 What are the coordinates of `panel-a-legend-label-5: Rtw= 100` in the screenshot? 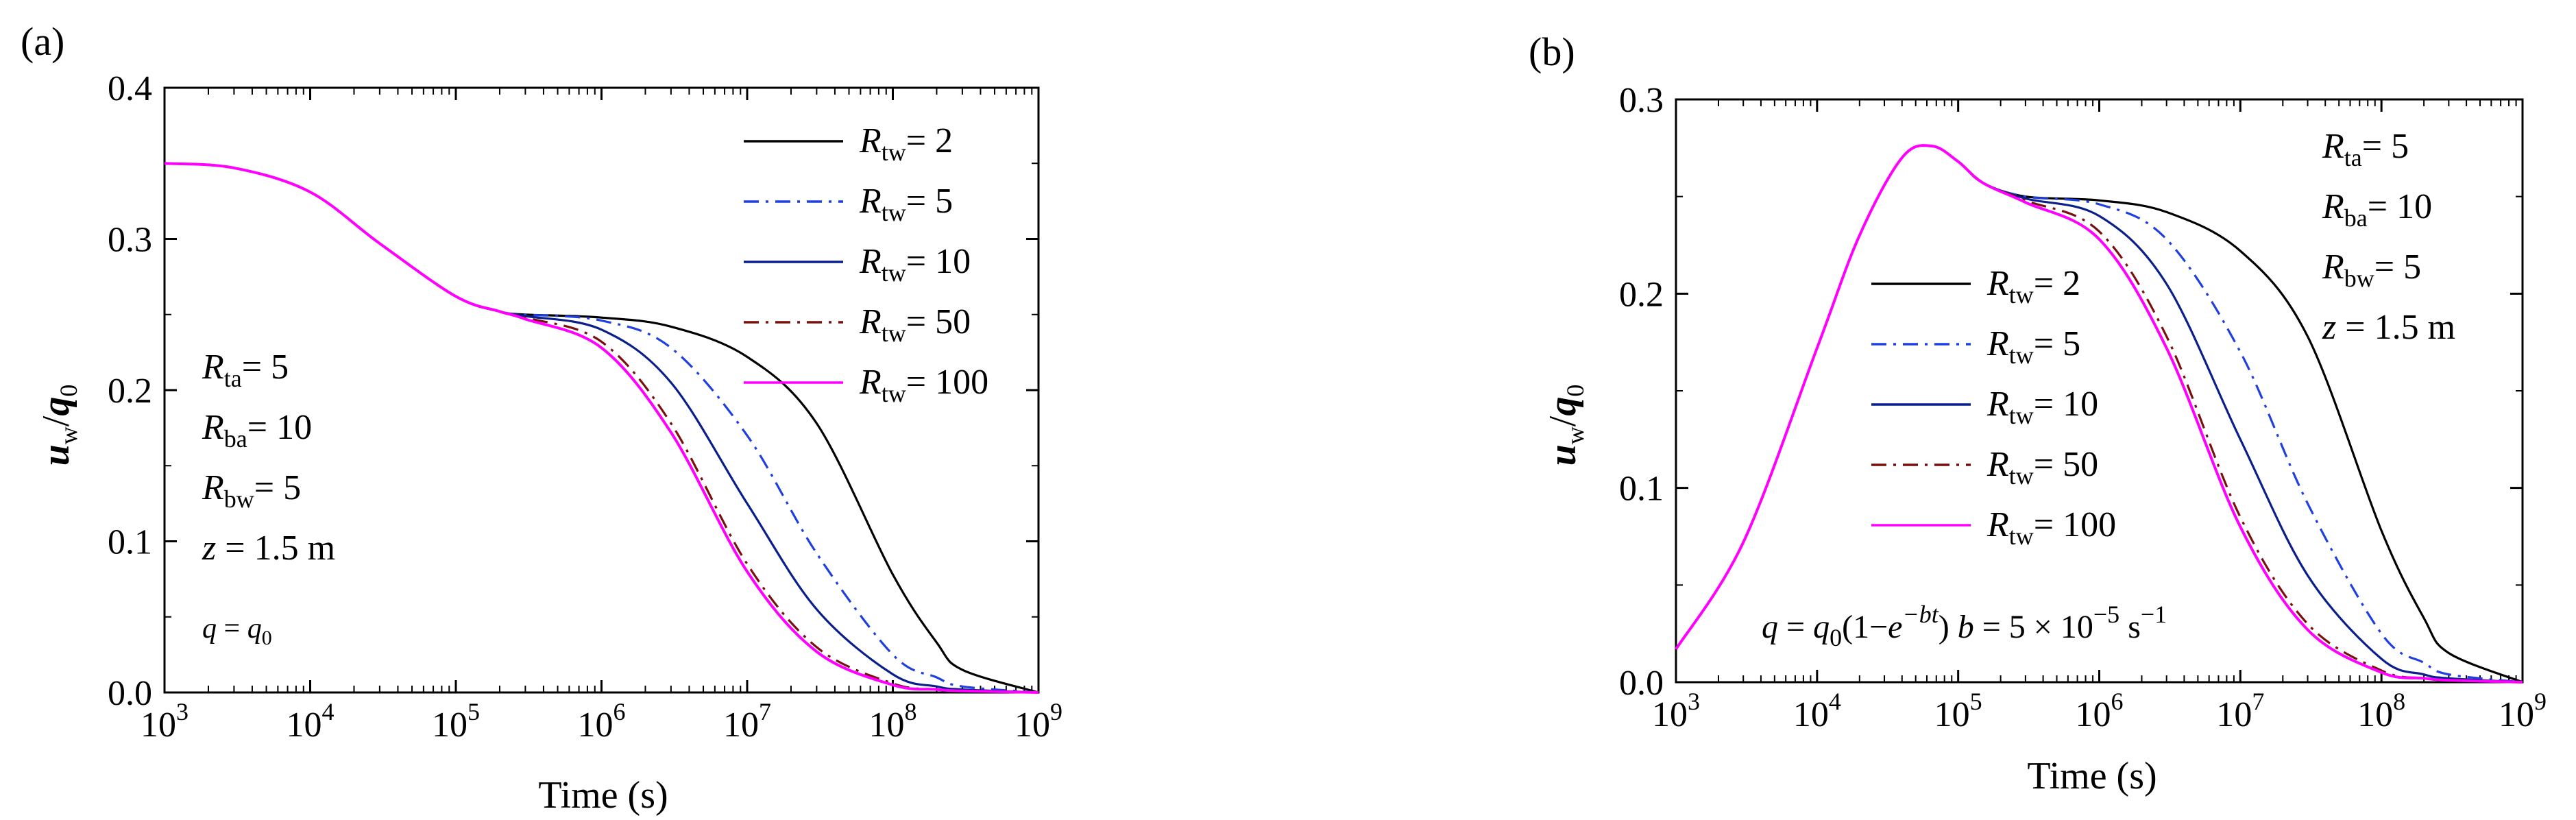 It's located at (923, 385).